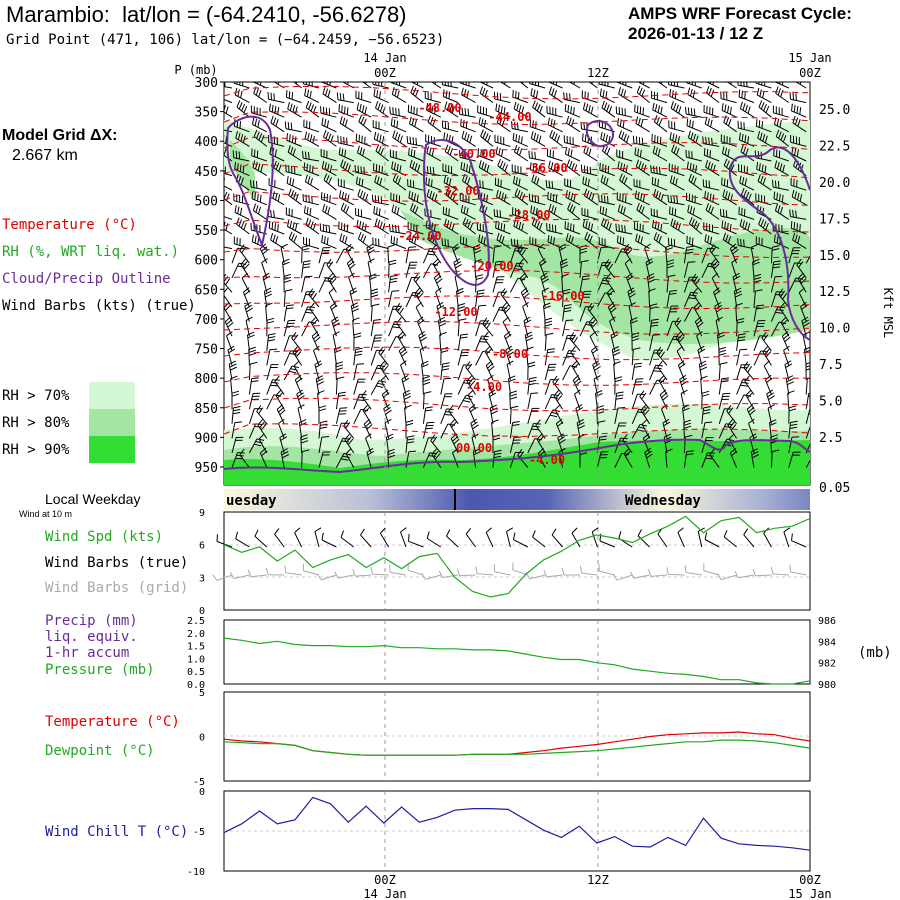 This screenshot has width=900, height=900. I want to click on temperature-contour-label: -8.00, so click(510, 354).